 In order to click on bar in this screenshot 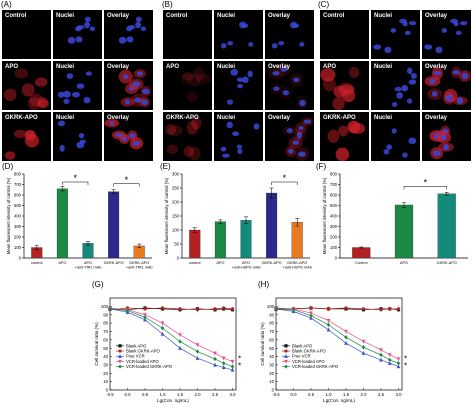, I will do `click(114, 225)`.